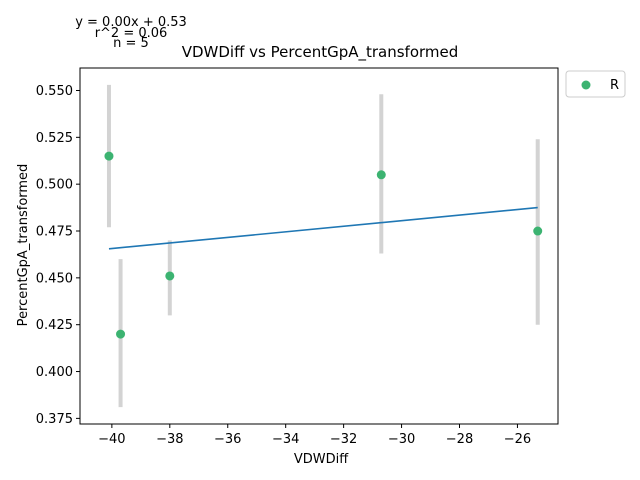  Describe the element at coordinates (54, 91) in the screenshot. I see `y-tick-label: 0.550` at that location.